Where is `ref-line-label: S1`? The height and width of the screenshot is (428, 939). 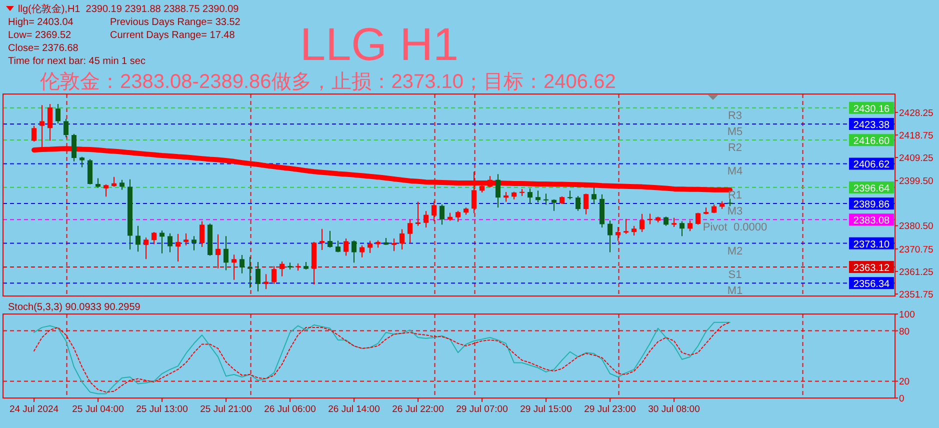 ref-line-label: S1 is located at coordinates (735, 274).